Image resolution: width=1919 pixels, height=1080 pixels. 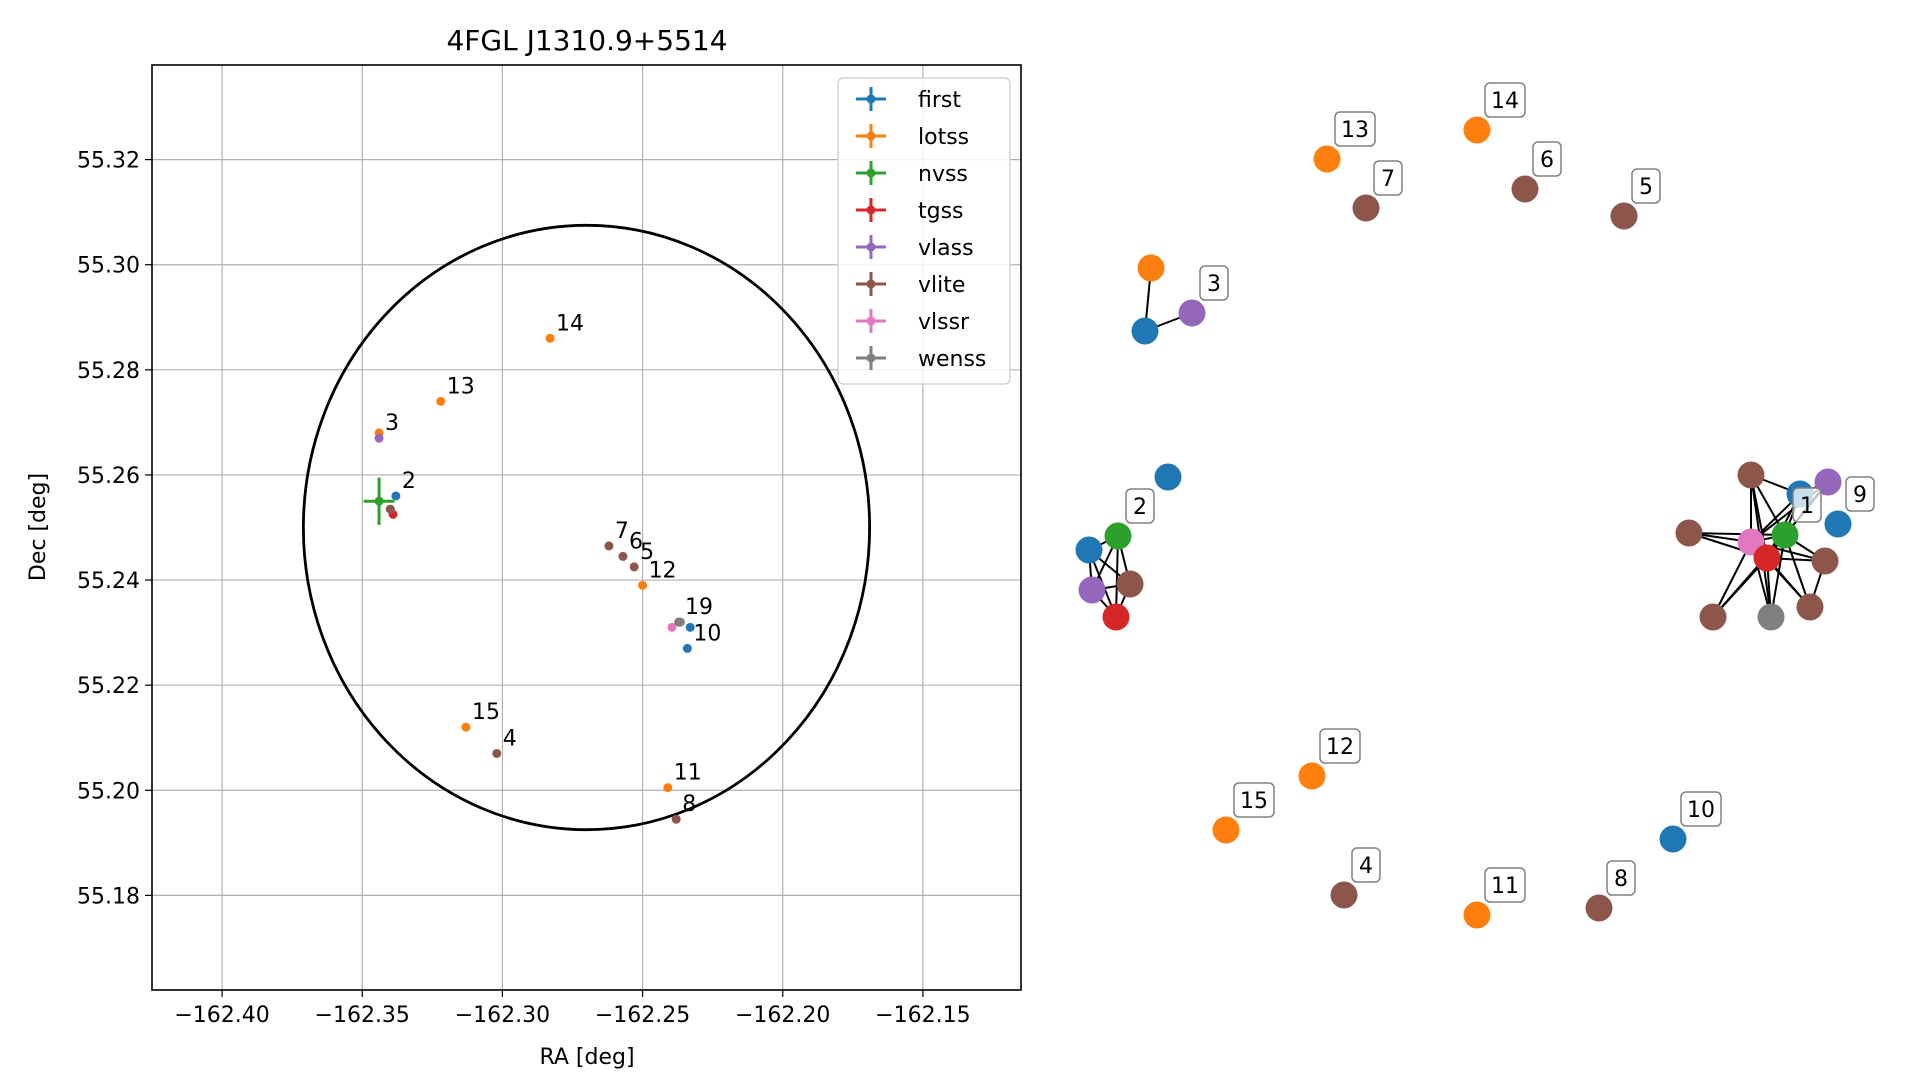 What do you see at coordinates (221, 1015) in the screenshot?
I see `x-tick-label: −162.40` at bounding box center [221, 1015].